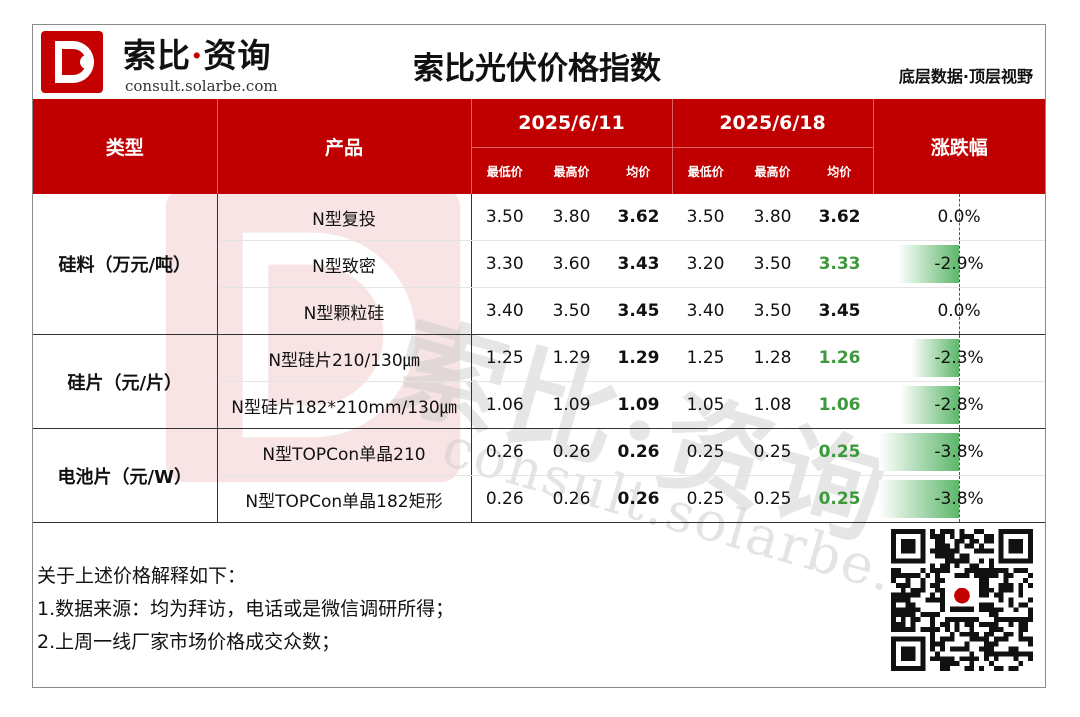 The width and height of the screenshot is (1080, 717). Describe the element at coordinates (639, 499) in the screenshot. I see `price-avg-1: 0.26` at that location.